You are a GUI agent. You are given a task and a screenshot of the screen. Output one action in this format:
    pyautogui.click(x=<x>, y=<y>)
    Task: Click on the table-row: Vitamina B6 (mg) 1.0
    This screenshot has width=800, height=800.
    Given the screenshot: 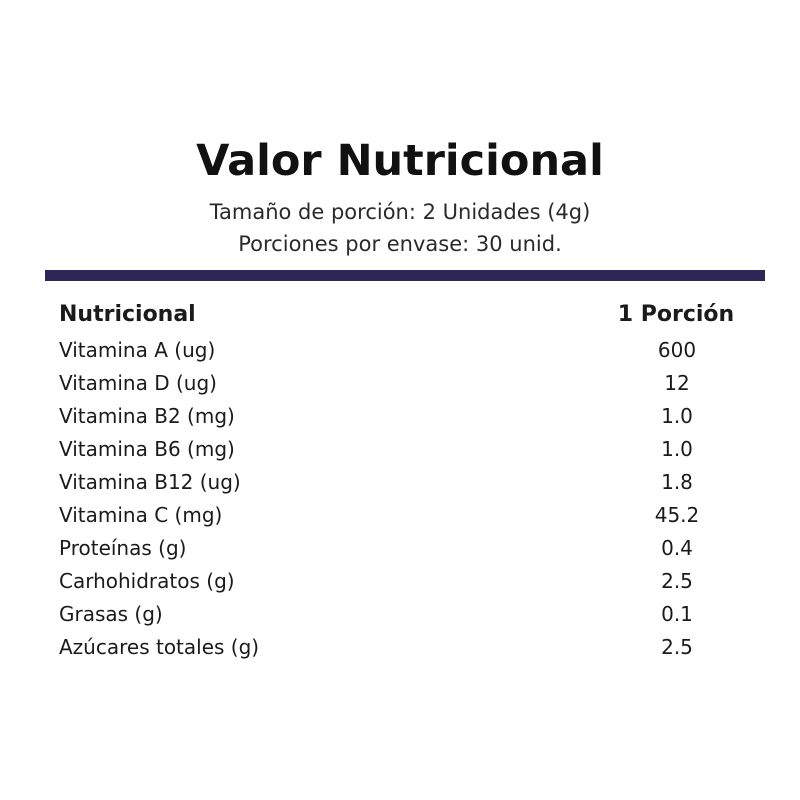 What is the action you would take?
    pyautogui.click(x=404, y=449)
    